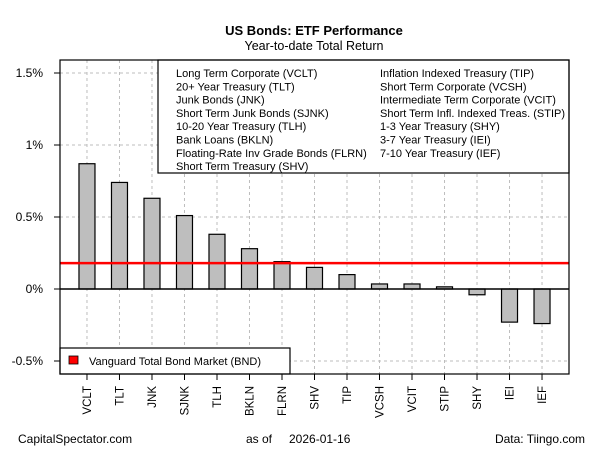  Describe the element at coordinates (35, 289) in the screenshot. I see `y-tick-label: 0%` at that location.